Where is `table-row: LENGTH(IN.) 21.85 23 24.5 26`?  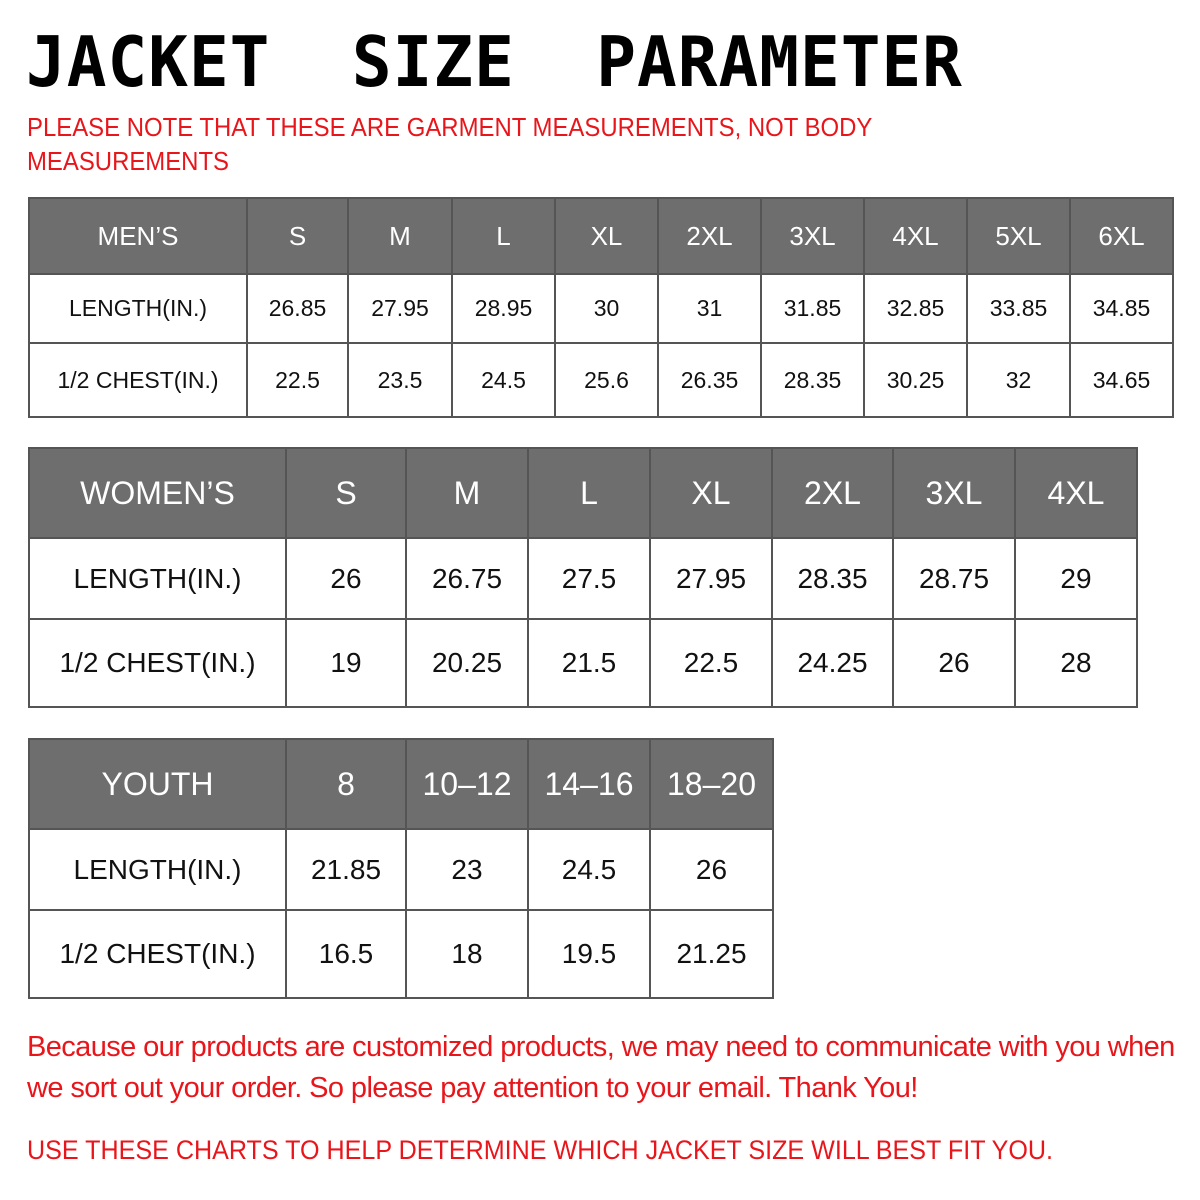
table-row: LENGTH(IN.) 21.85 23 24.5 26 is located at coordinates (401, 869).